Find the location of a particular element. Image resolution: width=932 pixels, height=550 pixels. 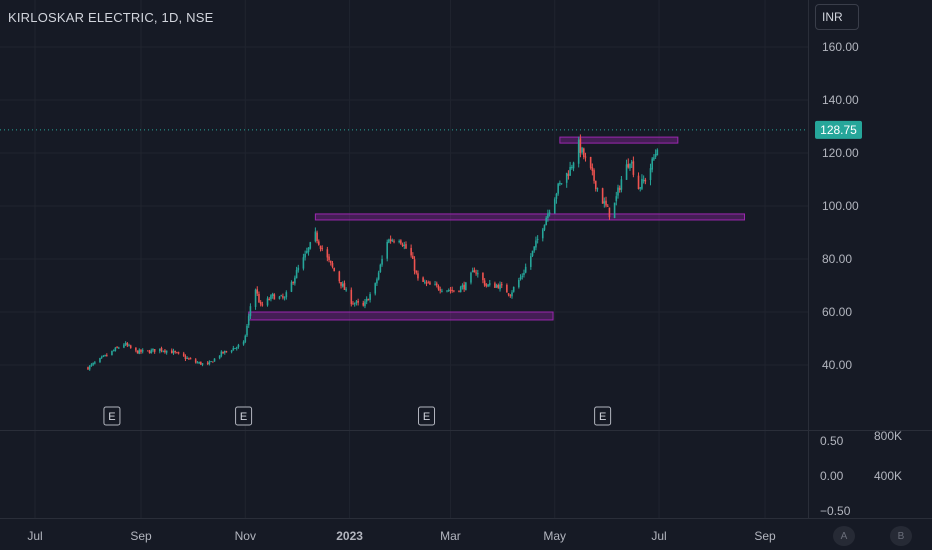

currency-selector: INR is located at coordinates (837, 17).